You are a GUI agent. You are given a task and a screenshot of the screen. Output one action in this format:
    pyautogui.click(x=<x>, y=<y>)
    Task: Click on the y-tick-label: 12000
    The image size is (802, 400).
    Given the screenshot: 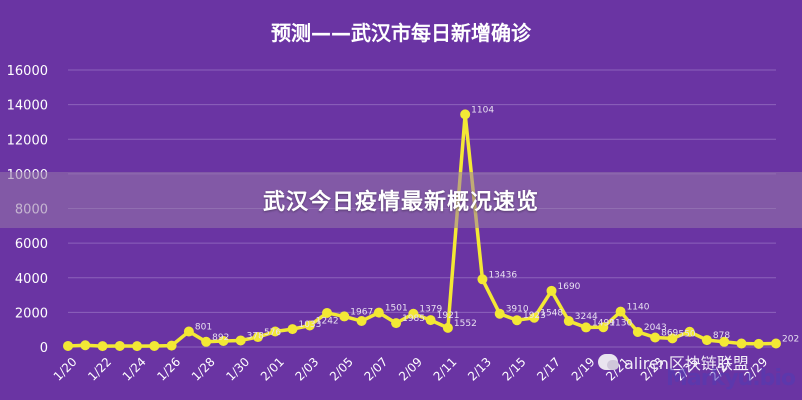 What is the action you would take?
    pyautogui.click(x=27, y=140)
    